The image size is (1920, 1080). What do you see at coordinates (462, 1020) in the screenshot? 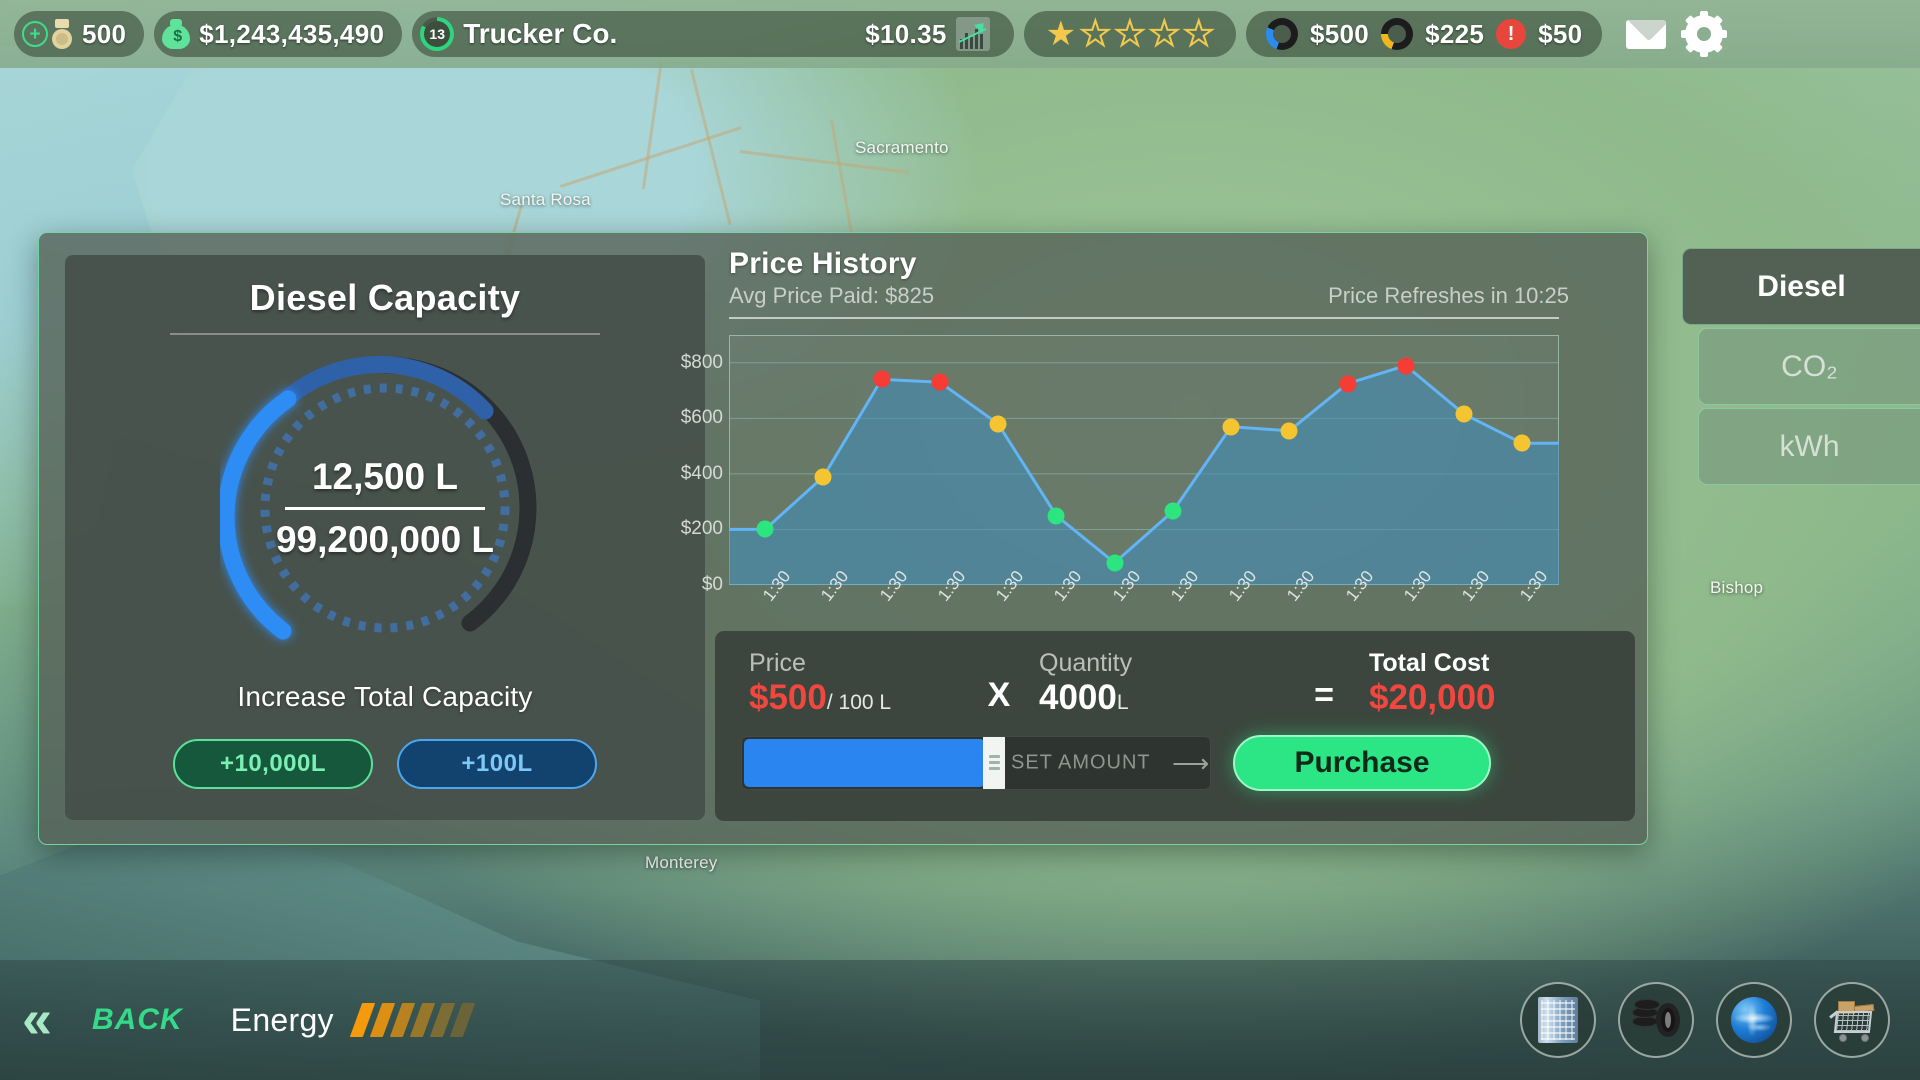
I see `energy-bar` at bounding box center [462, 1020].